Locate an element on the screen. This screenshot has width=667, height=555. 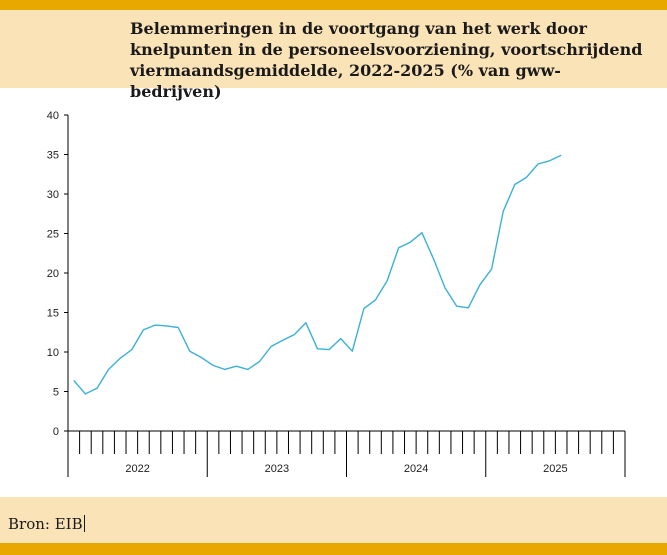
year-label: 2025 is located at coordinates (555, 469).